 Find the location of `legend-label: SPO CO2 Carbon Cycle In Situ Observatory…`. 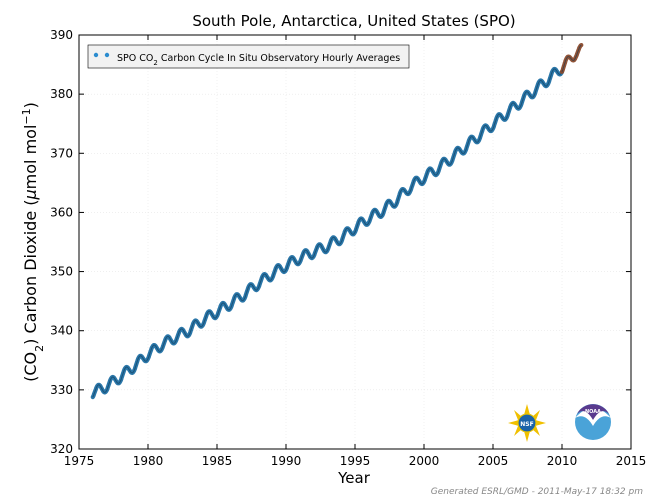

legend-label: SPO CO2 Carbon Cycle In Situ Observatory… is located at coordinates (258, 60).